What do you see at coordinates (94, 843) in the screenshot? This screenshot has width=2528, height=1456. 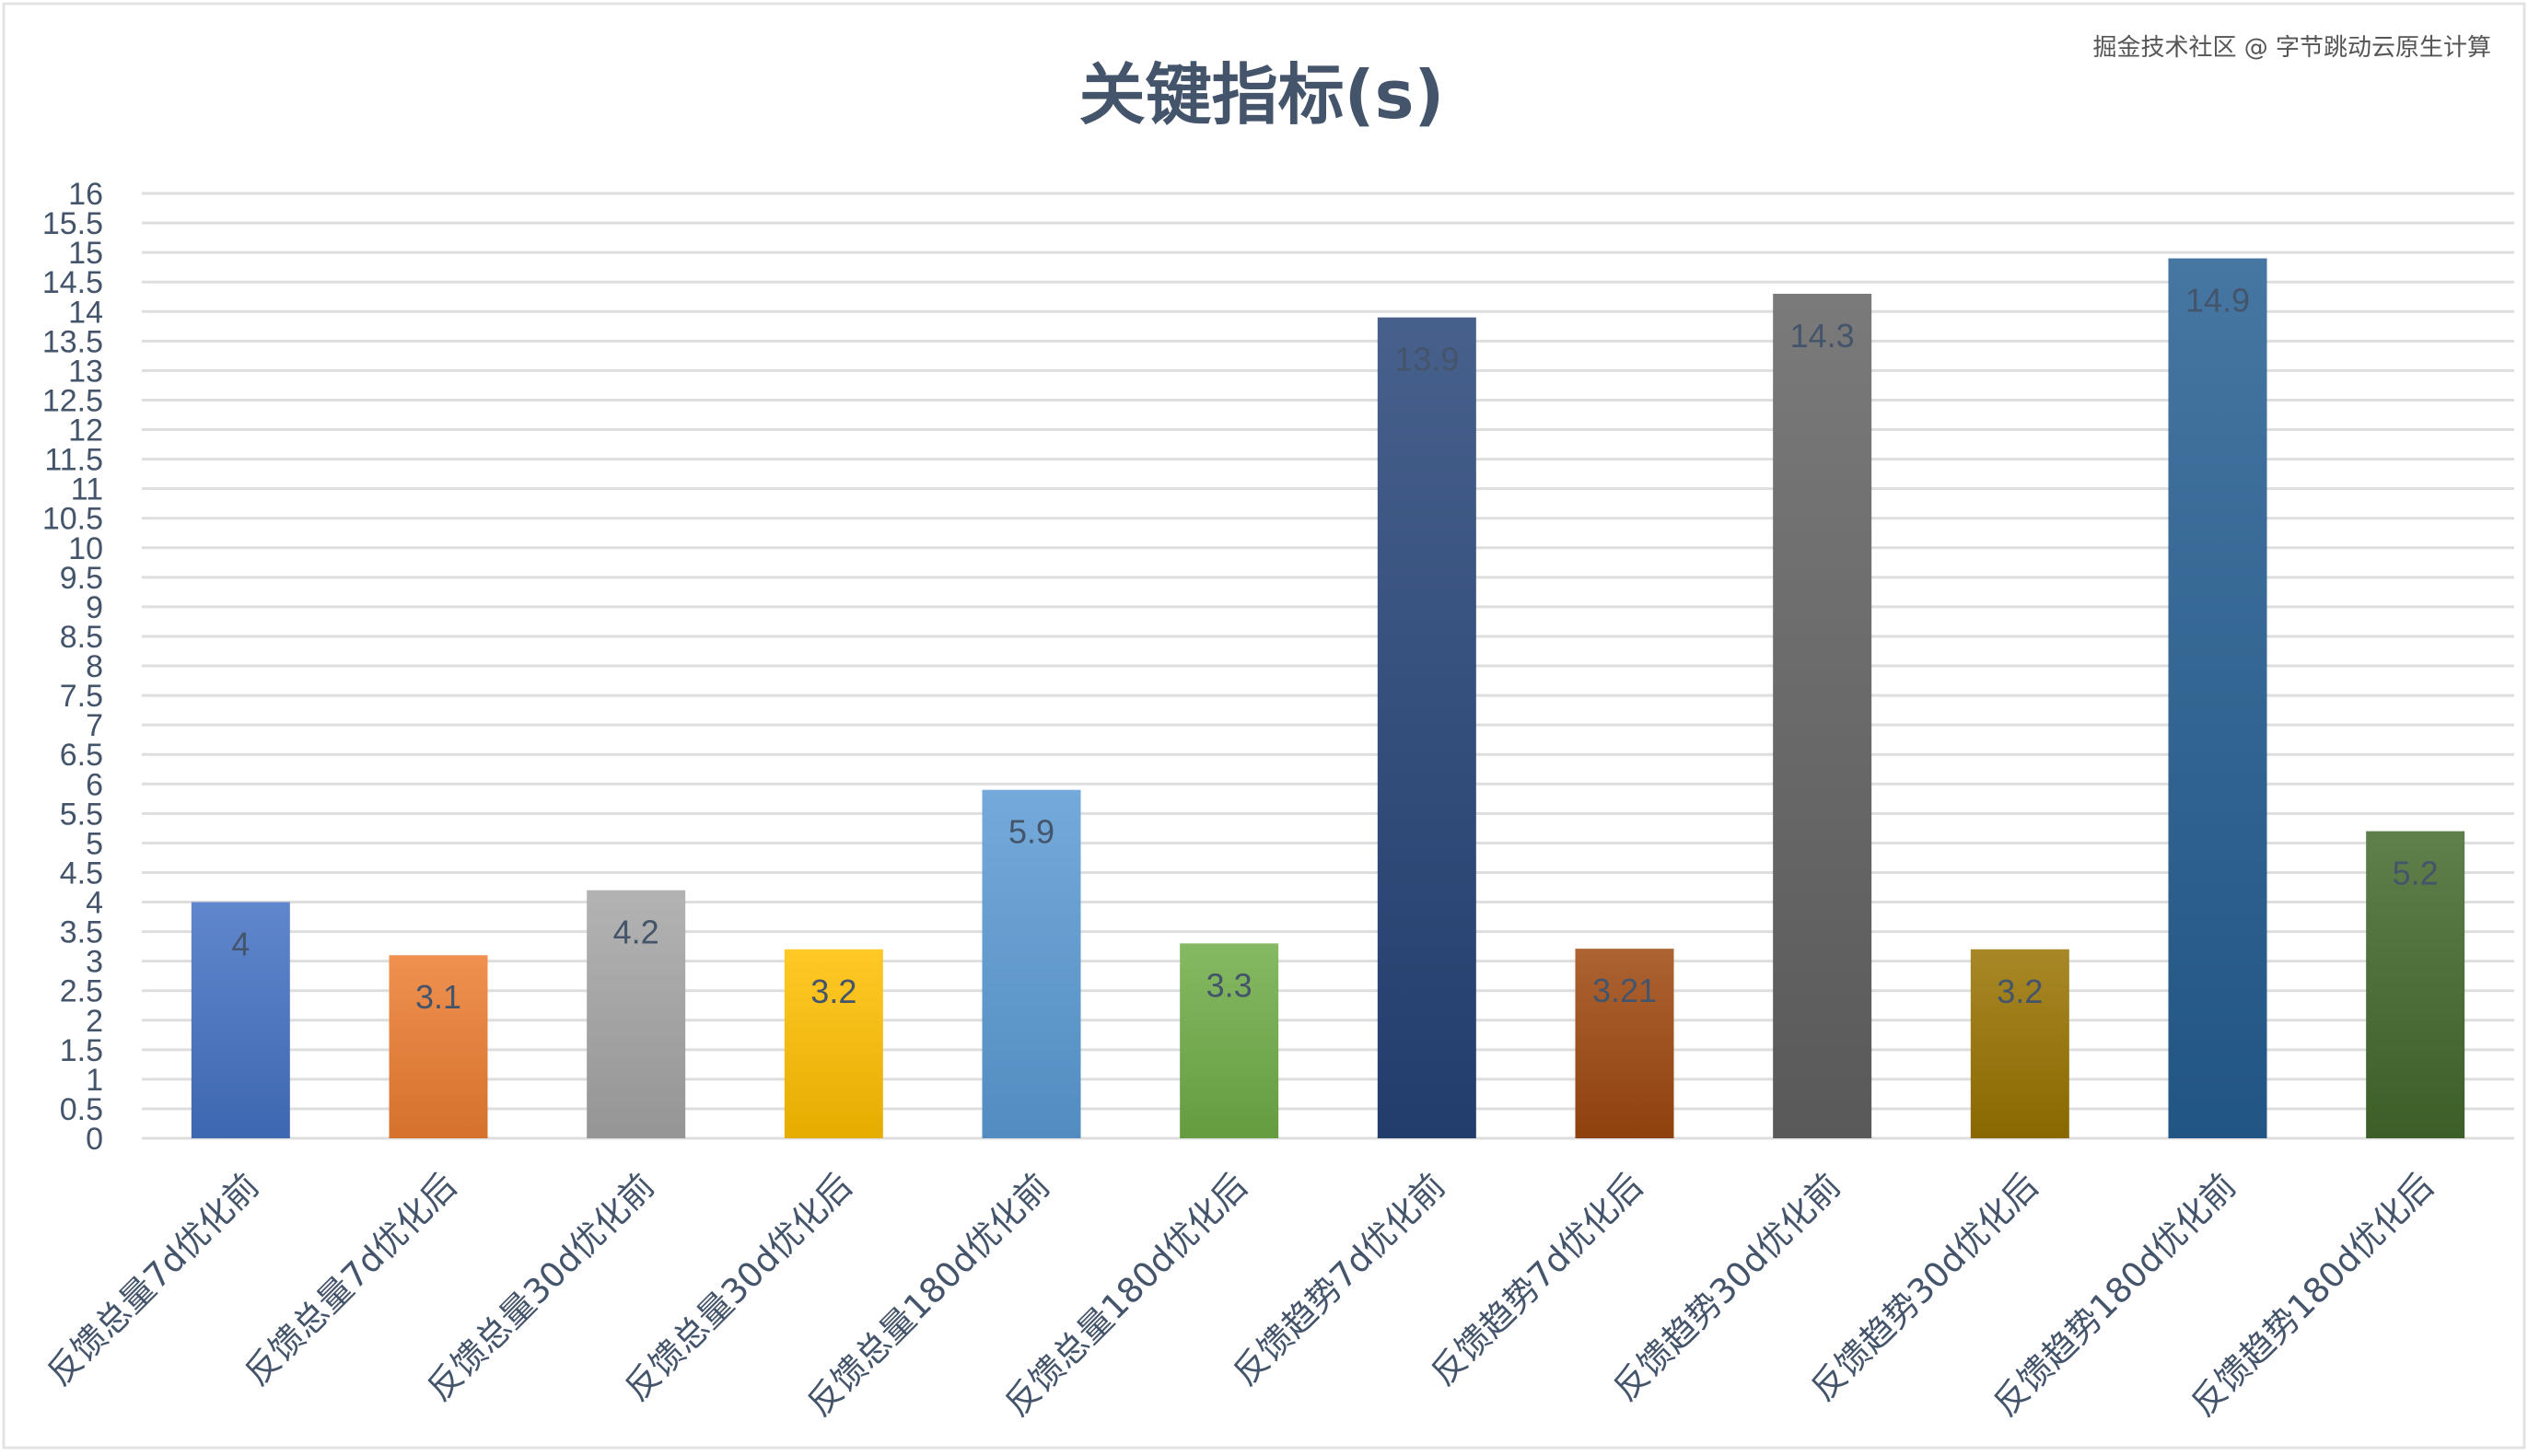 I see `y-tick-label: 5` at bounding box center [94, 843].